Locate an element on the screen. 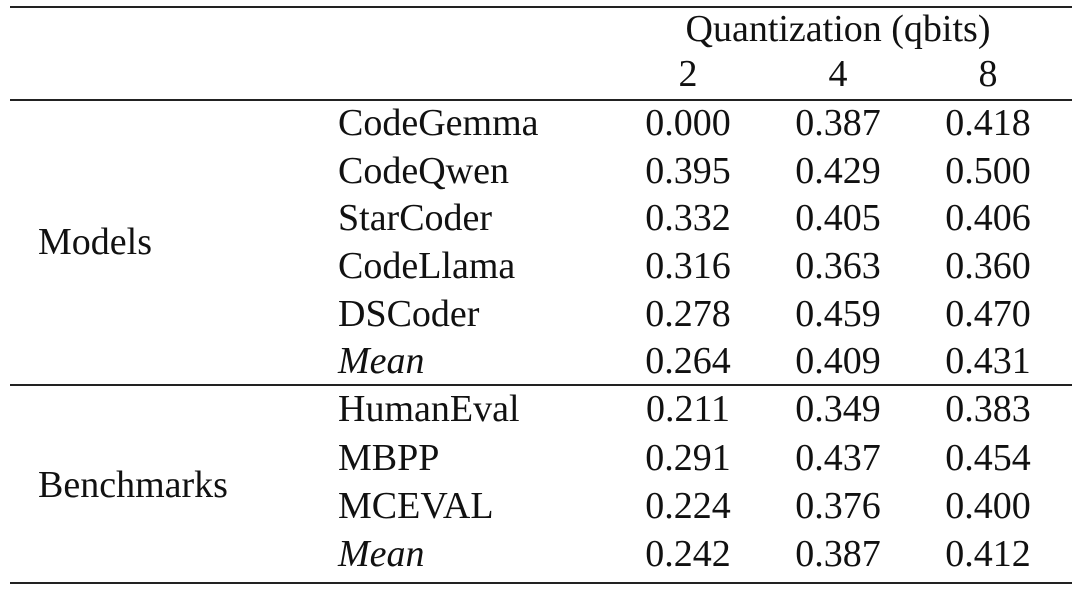 This screenshot has width=1080, height=589. row-label: CodeQwen is located at coordinates (423, 171).